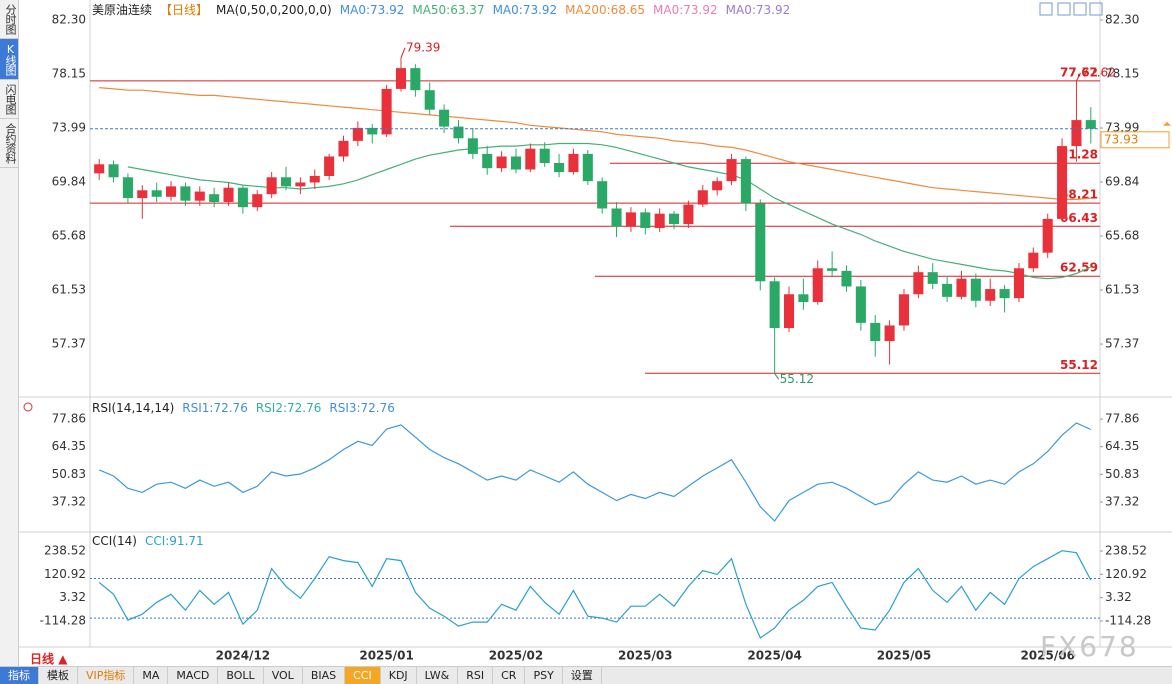 The width and height of the screenshot is (1172, 684). I want to click on legend-entry: RSI3:72.76, so click(362, 408).